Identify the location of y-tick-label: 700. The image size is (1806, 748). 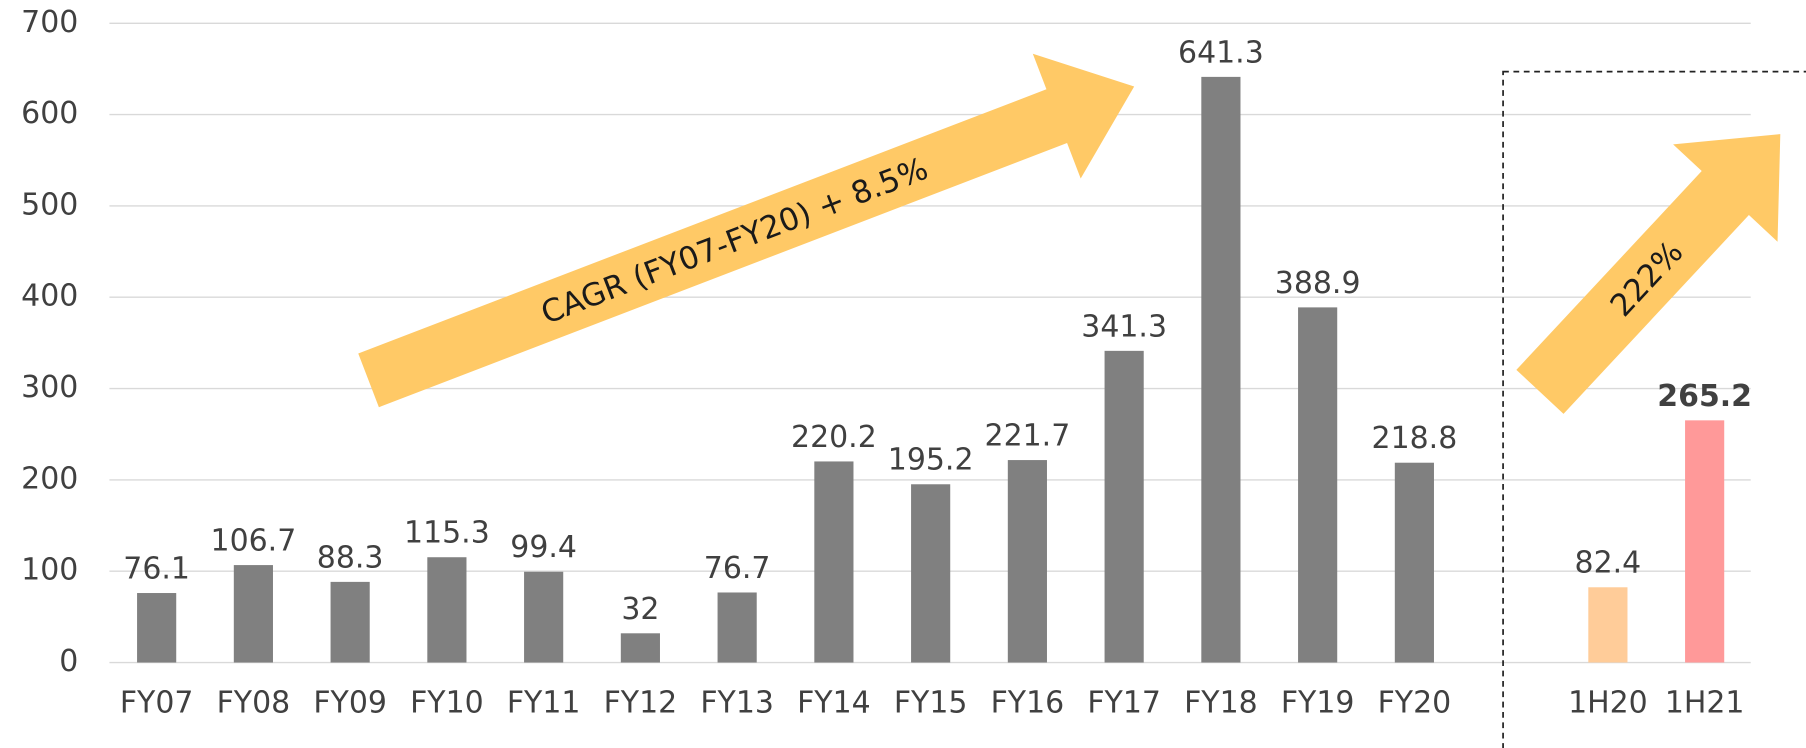
(49, 22).